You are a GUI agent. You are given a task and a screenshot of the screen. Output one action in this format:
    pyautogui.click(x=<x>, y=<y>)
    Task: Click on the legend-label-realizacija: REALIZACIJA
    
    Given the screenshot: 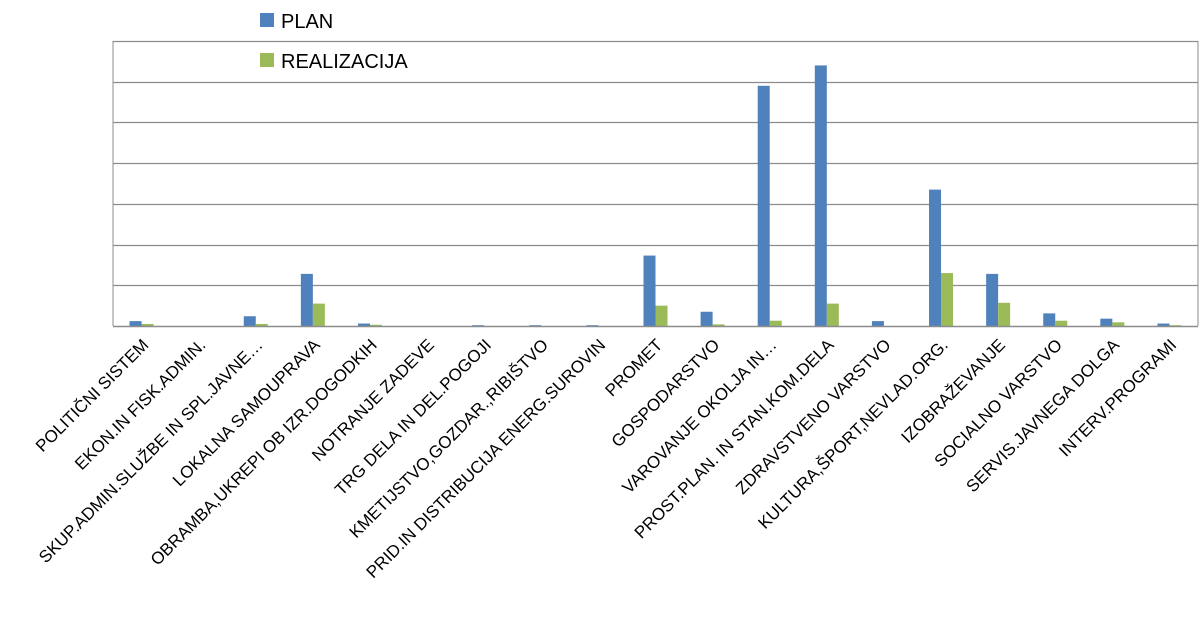 What is the action you would take?
    pyautogui.click(x=344, y=62)
    